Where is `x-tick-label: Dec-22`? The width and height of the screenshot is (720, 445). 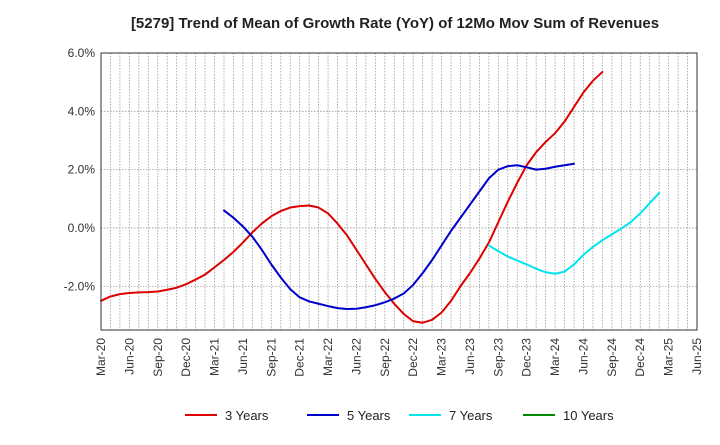 x-tick-label: Dec-22 is located at coordinates (413, 357).